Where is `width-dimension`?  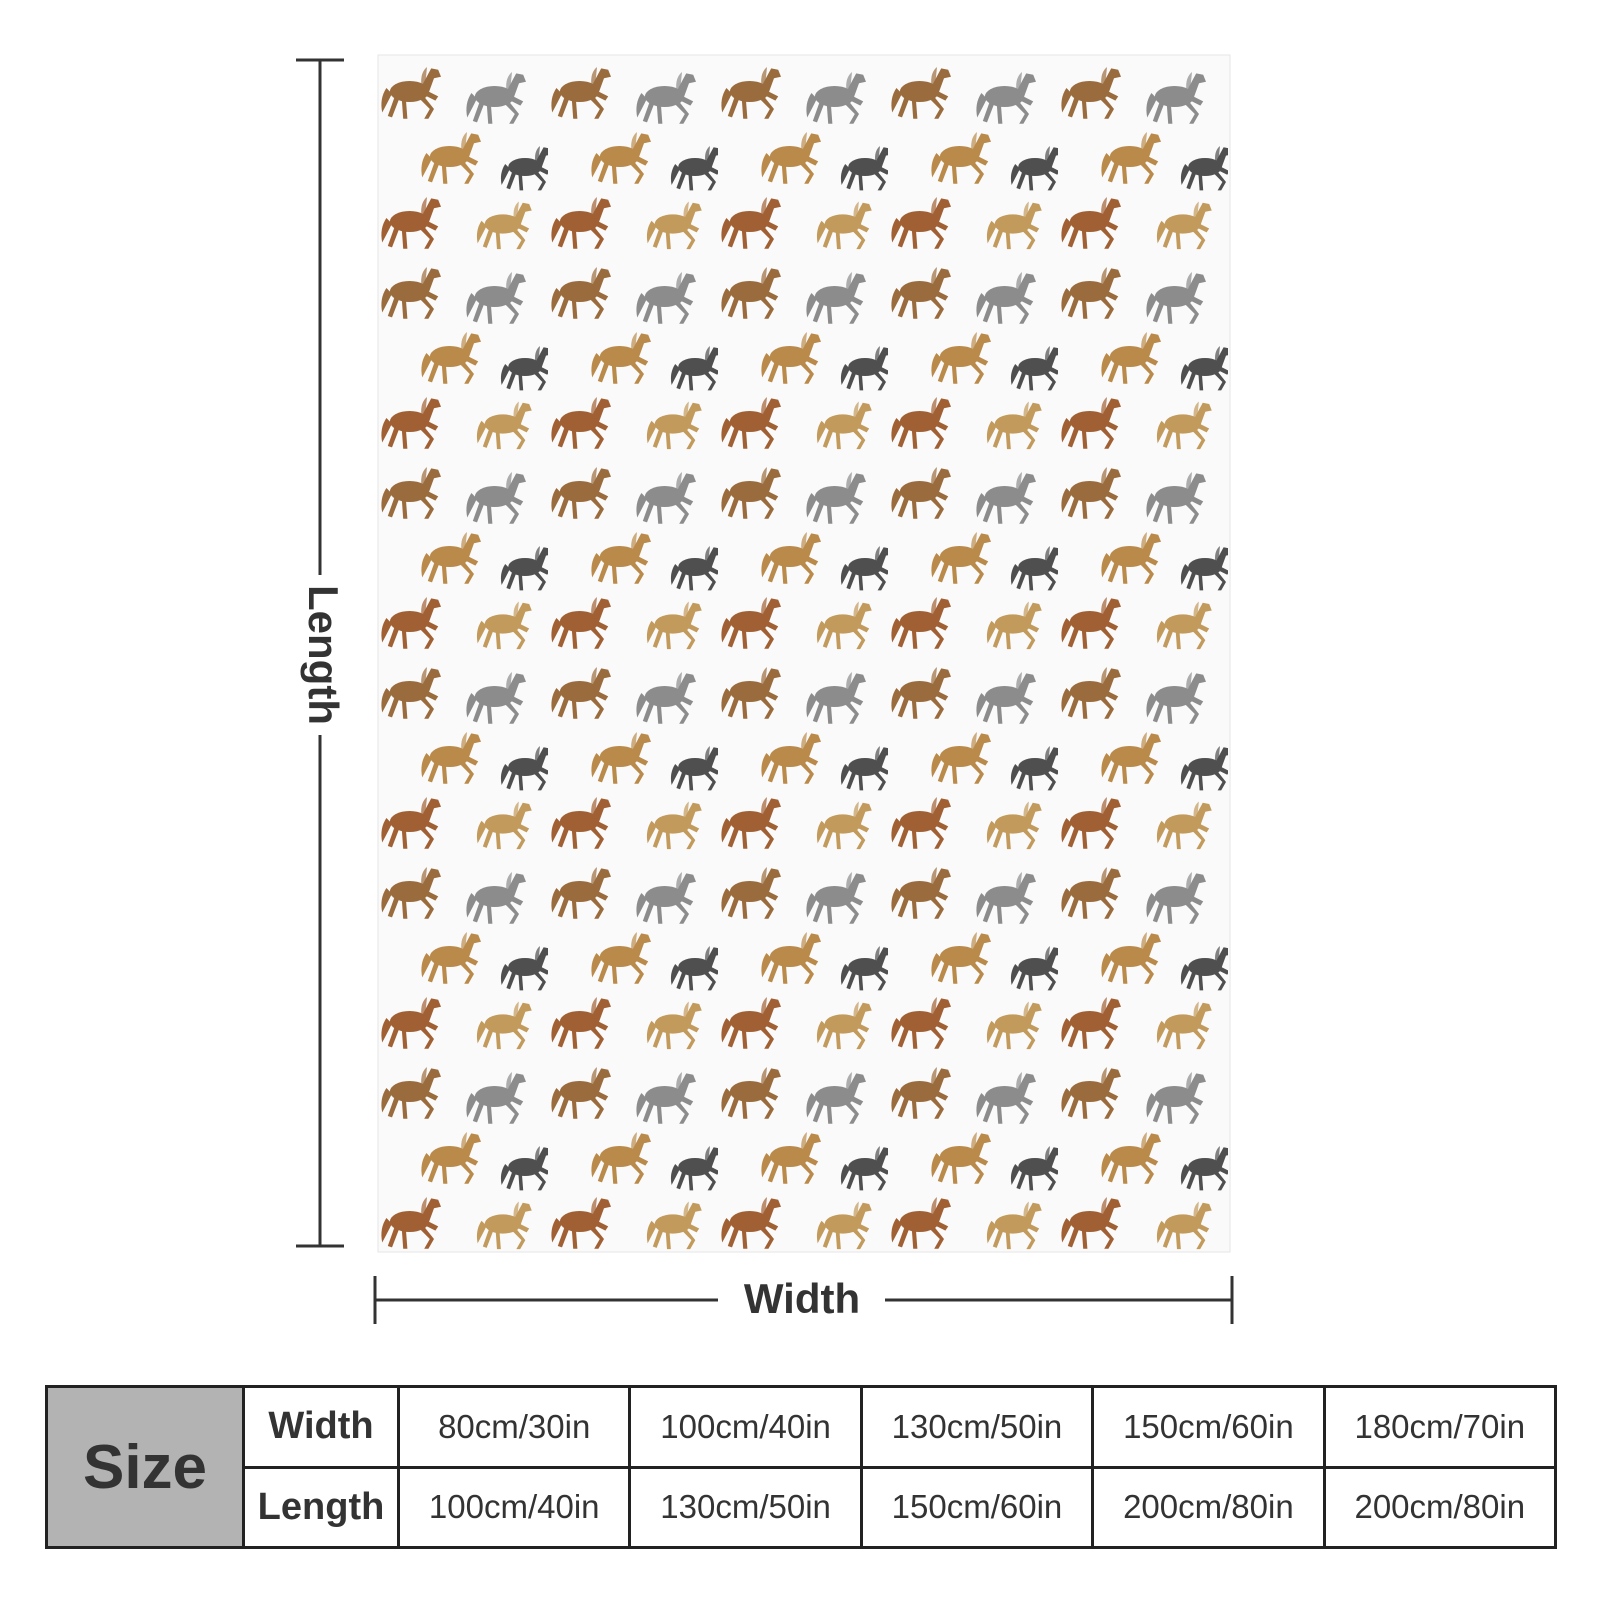
width-dimension is located at coordinates (803, 1300).